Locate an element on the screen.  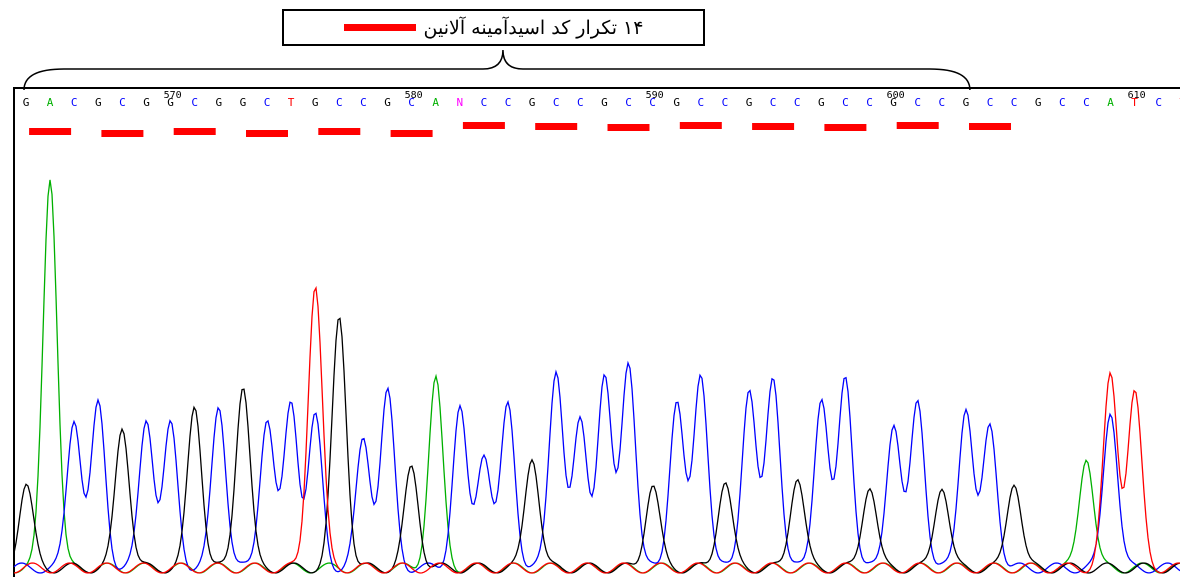
repeat-bracket is located at coordinates (497, 70).